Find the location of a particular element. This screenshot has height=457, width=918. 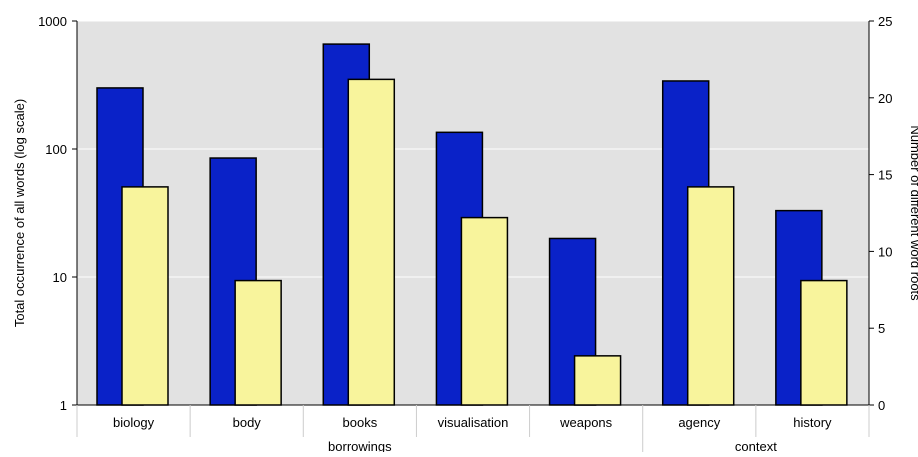

x-tick-label: agency is located at coordinates (699, 422).